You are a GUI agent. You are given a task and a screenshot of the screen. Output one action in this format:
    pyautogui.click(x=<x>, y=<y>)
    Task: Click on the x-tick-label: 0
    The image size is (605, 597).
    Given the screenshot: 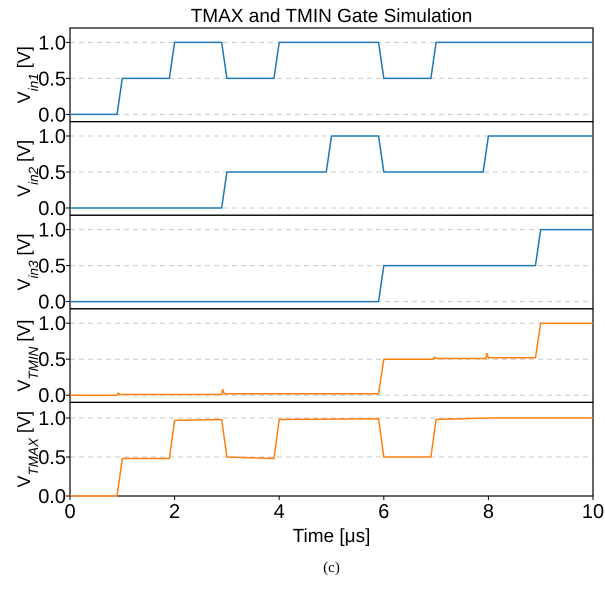 What is the action you would take?
    pyautogui.click(x=70, y=512)
    